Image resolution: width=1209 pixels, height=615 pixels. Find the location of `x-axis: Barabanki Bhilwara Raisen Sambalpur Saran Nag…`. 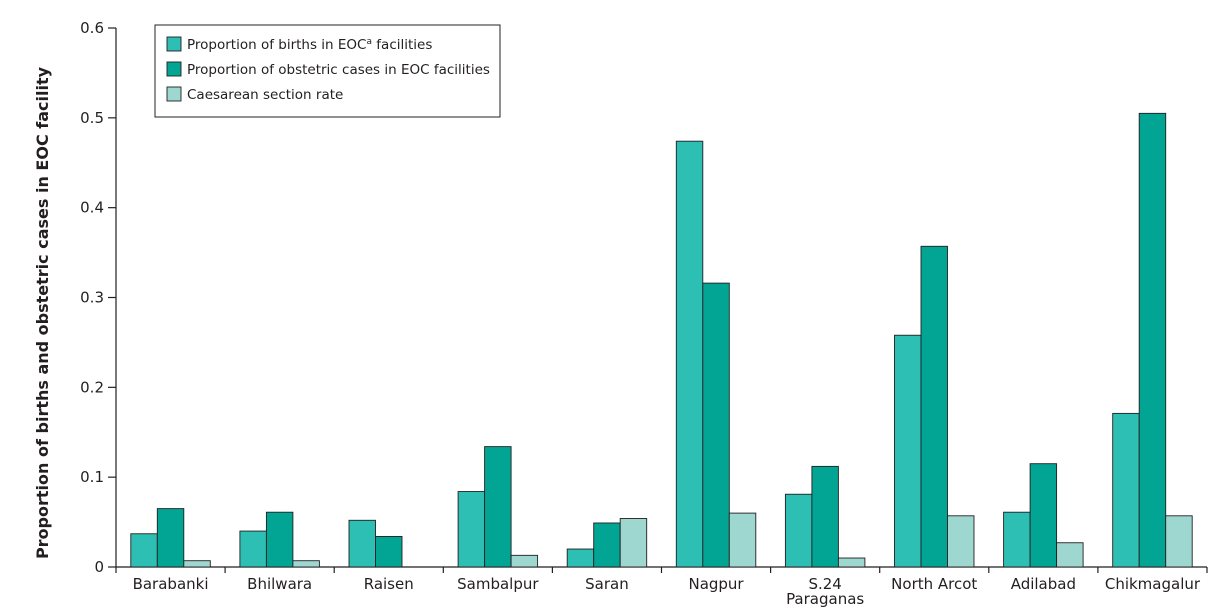

x-axis: Barabanki Bhilwara Raisen Sambalpur Saran Nag… is located at coordinates (661, 587).